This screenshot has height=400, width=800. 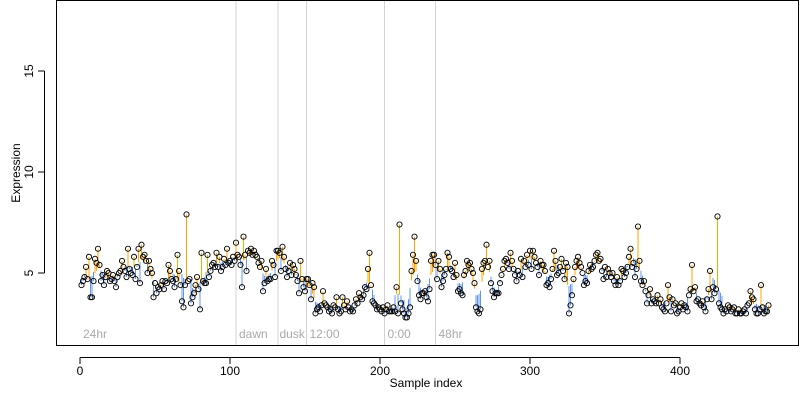 I want to click on y-axis-title: Expression, so click(x=16, y=172).